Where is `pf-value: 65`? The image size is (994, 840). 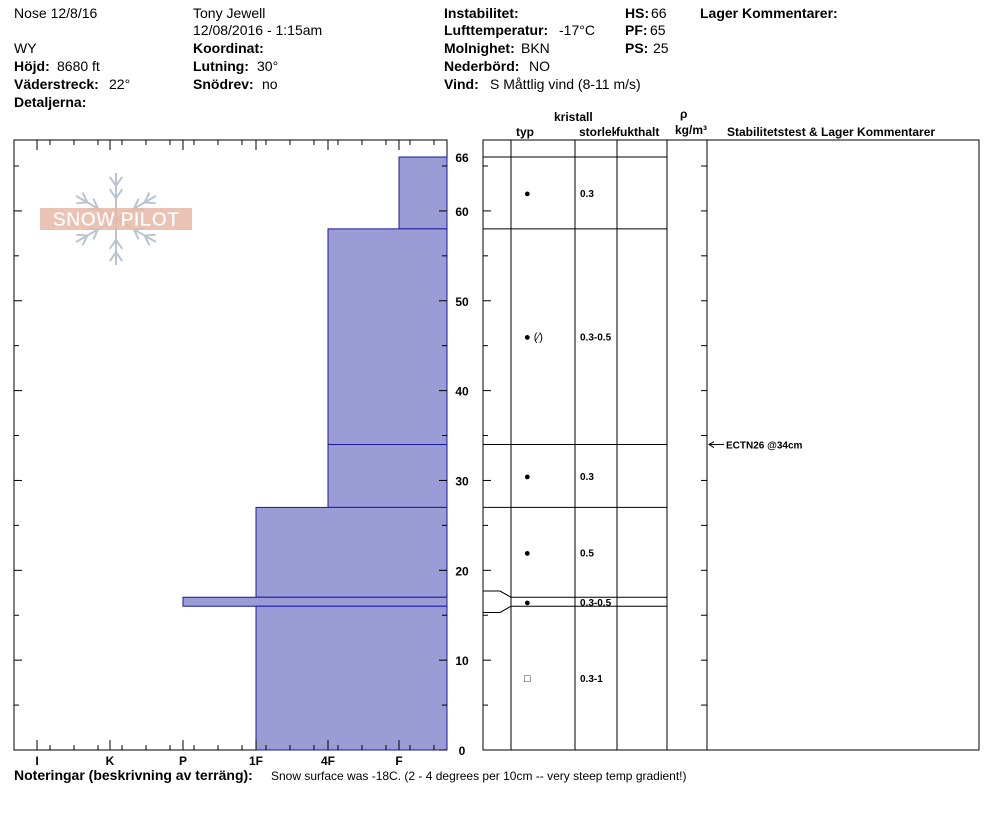
pf-value: 65 is located at coordinates (658, 30).